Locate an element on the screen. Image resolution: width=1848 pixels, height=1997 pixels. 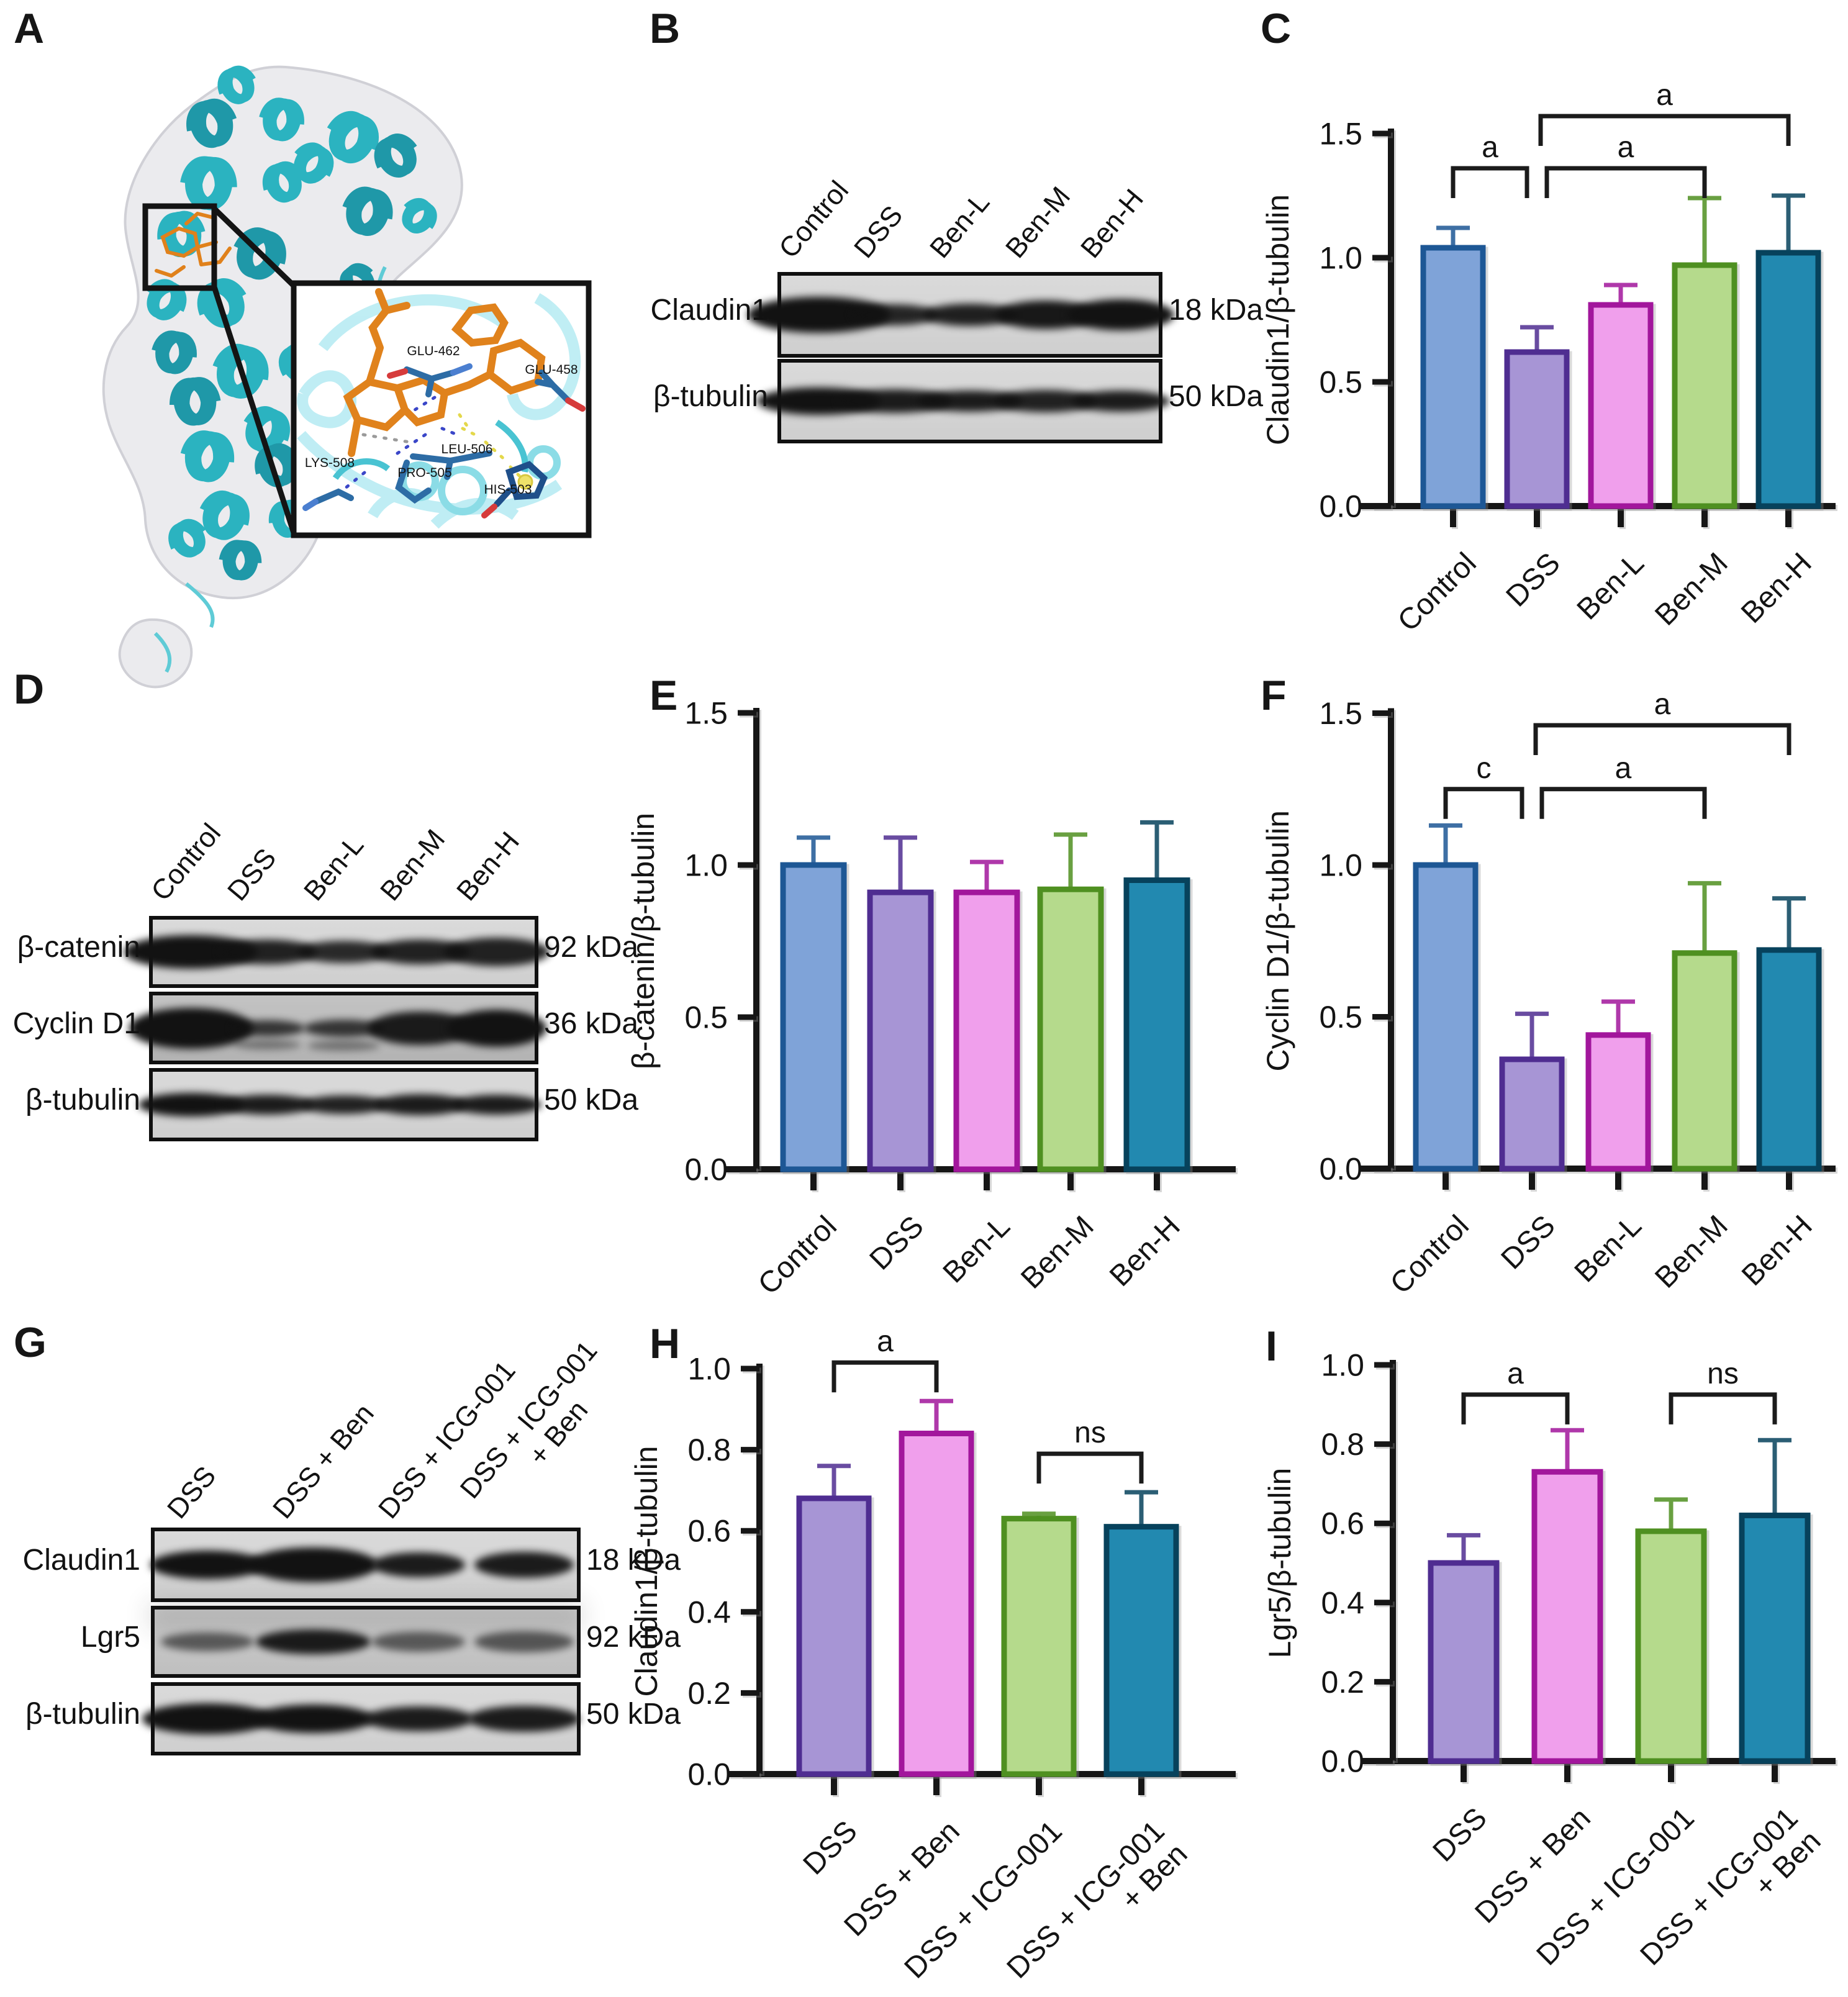
y-tick-label: 0.8 is located at coordinates (709, 1450).